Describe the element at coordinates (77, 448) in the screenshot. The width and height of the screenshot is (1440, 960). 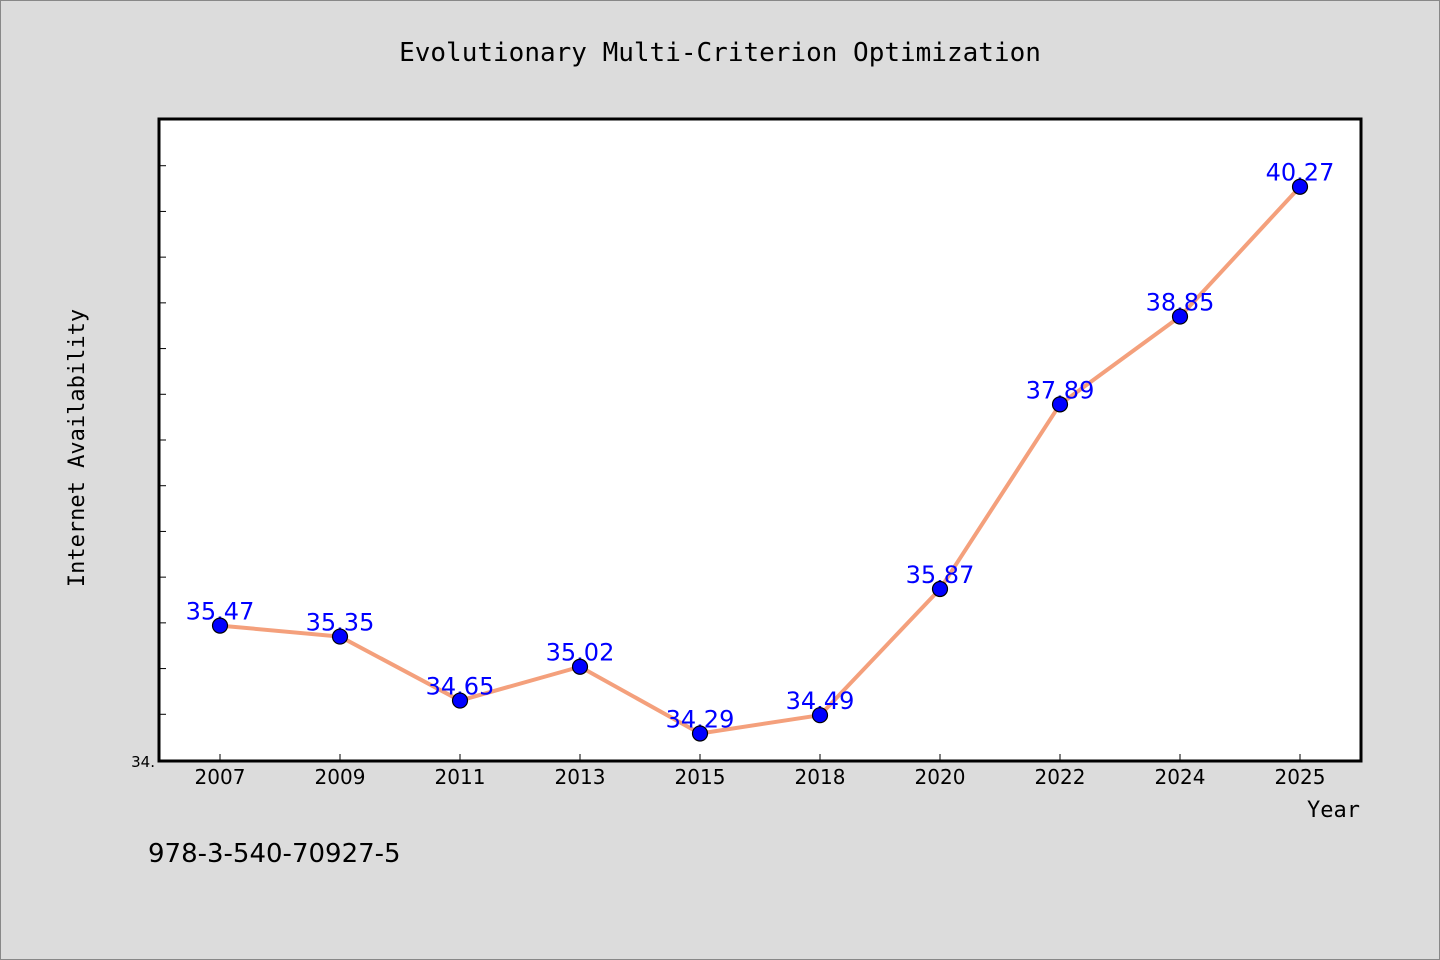
I see `y-axis-label: Internet Availability` at that location.